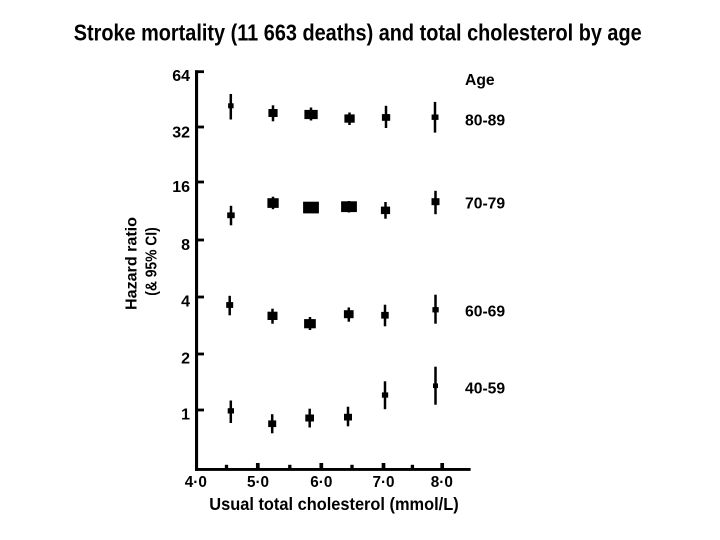 This screenshot has height=540, width=720. I want to click on svg-text: Hazard ratio, so click(131, 263).